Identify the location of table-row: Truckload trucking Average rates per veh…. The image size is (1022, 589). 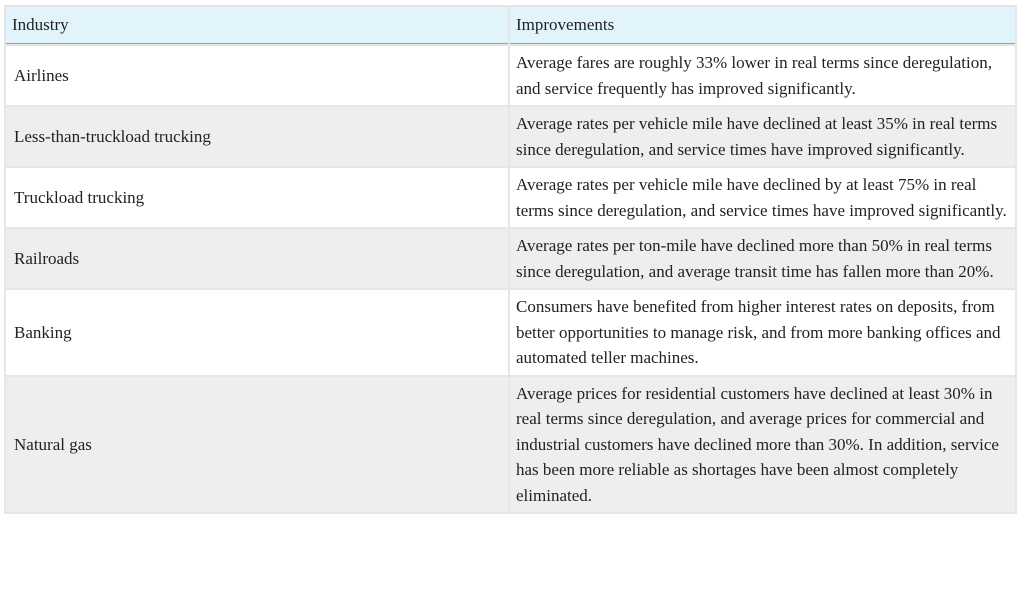
(510, 197).